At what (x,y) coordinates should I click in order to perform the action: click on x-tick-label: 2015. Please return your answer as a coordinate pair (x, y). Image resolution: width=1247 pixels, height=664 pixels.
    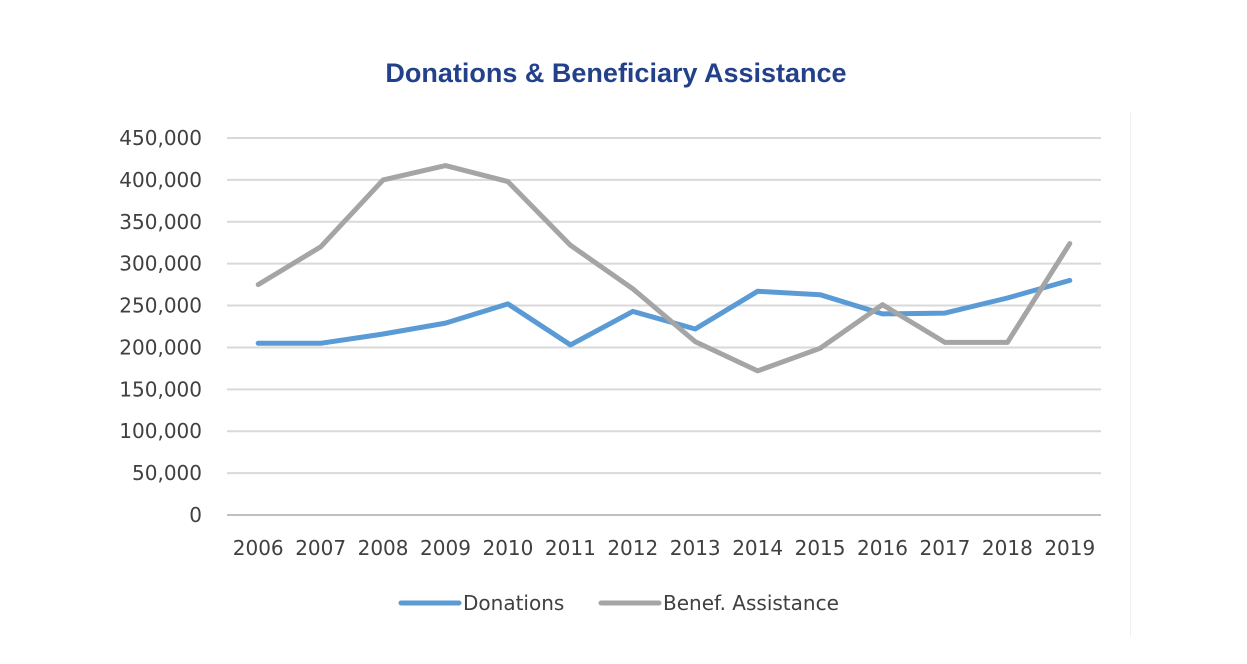
    Looking at the image, I should click on (820, 548).